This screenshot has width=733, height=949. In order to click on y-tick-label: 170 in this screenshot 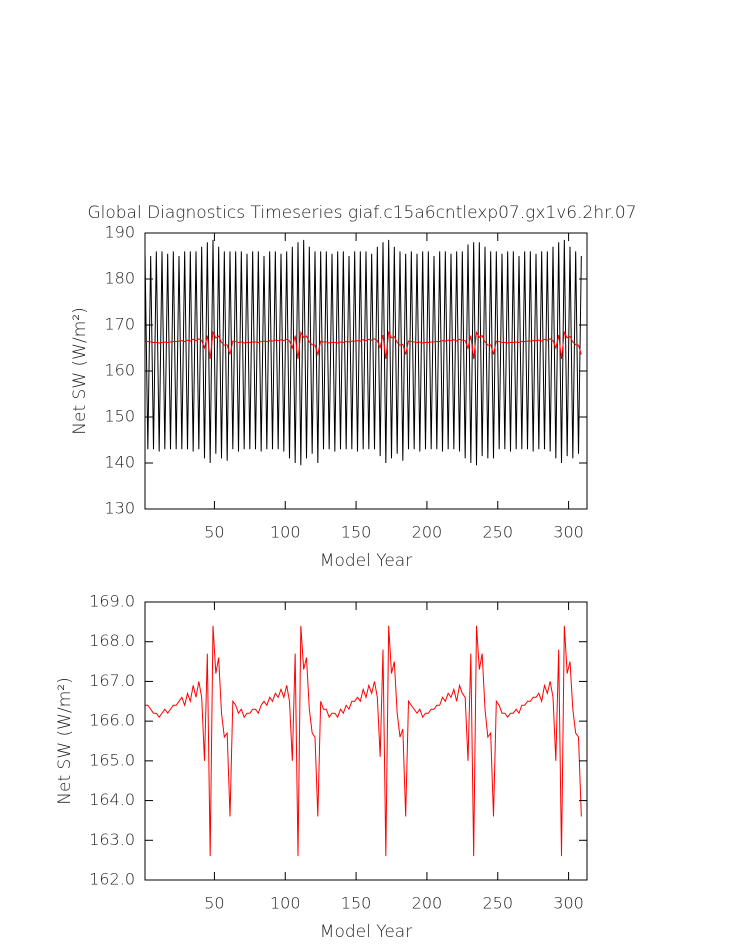, I will do `click(119, 324)`.